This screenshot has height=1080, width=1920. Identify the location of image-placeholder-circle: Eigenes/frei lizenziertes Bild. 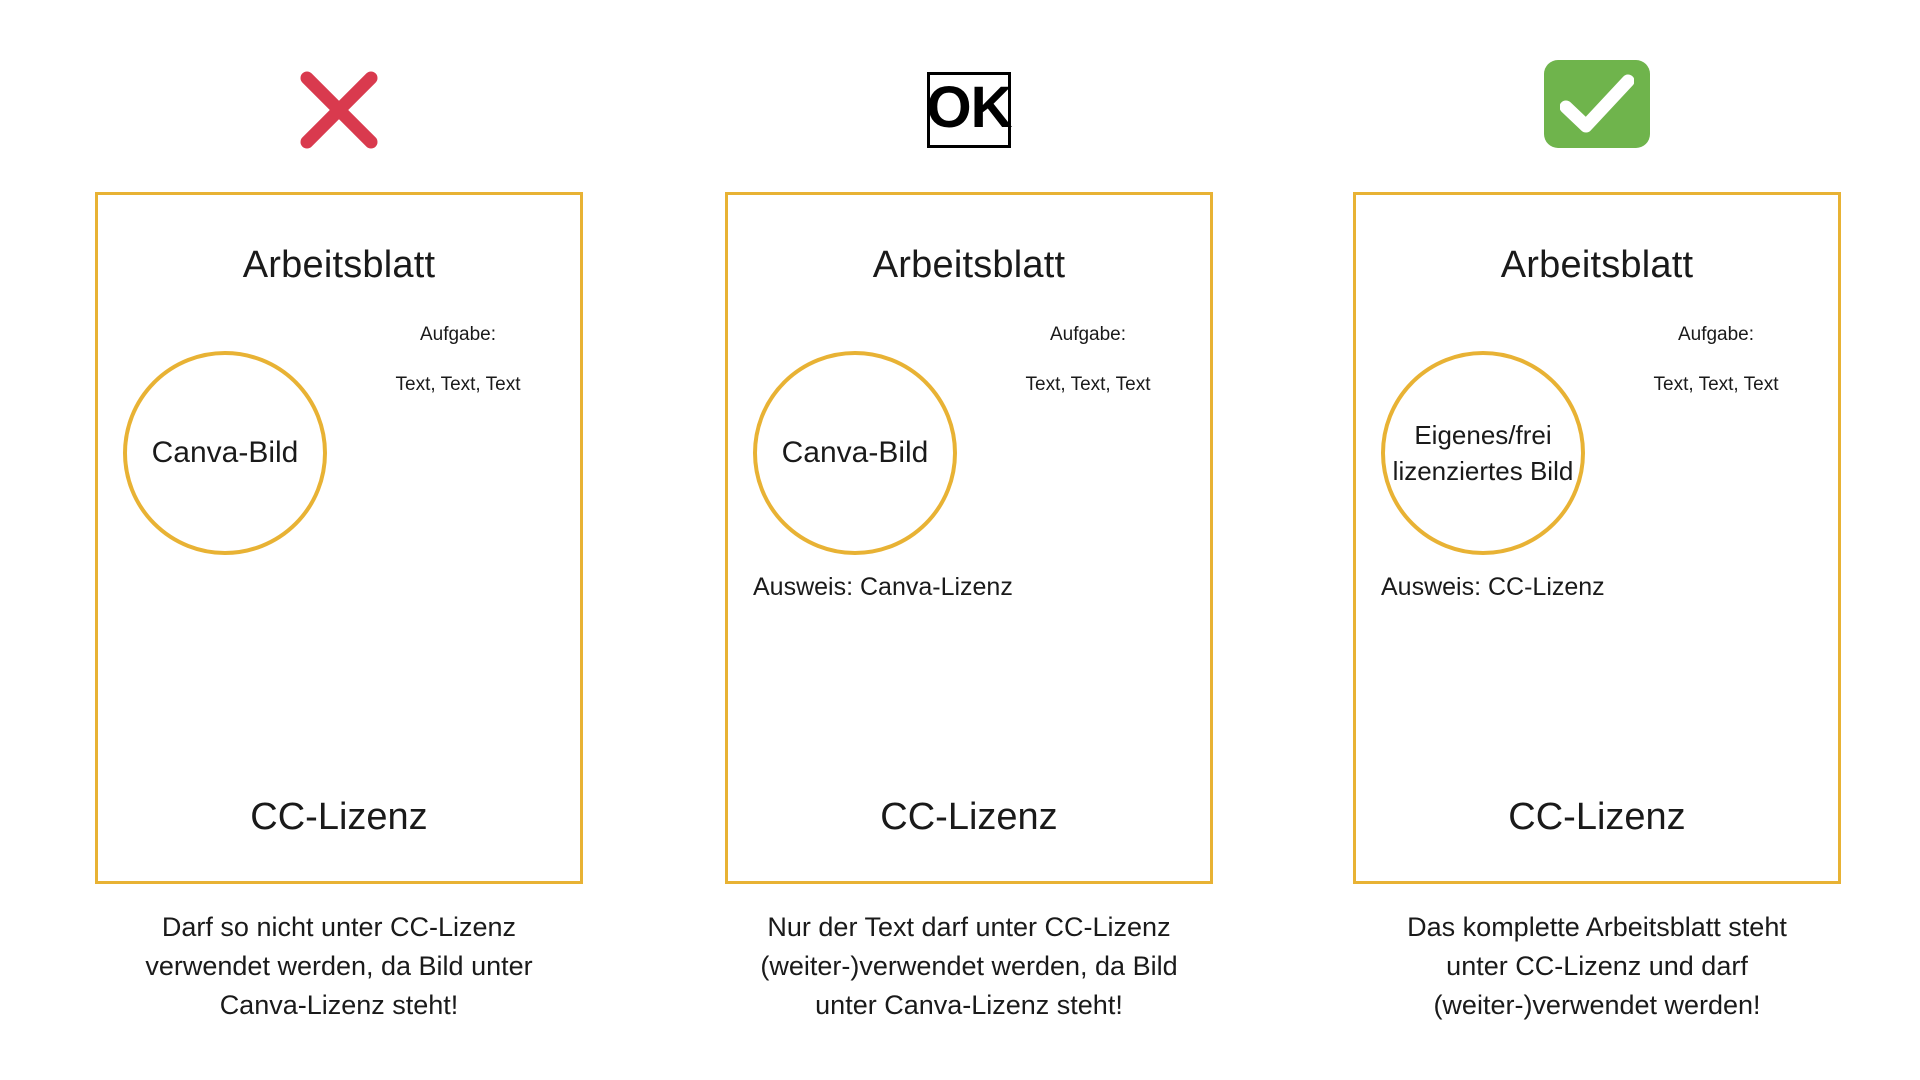
(1483, 453).